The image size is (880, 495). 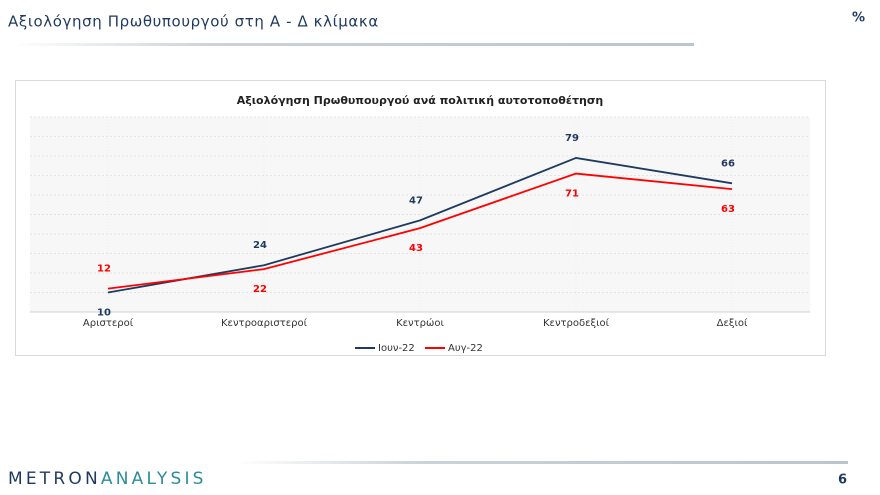 I want to click on logo: METRONANALYSIS, so click(x=107, y=479).